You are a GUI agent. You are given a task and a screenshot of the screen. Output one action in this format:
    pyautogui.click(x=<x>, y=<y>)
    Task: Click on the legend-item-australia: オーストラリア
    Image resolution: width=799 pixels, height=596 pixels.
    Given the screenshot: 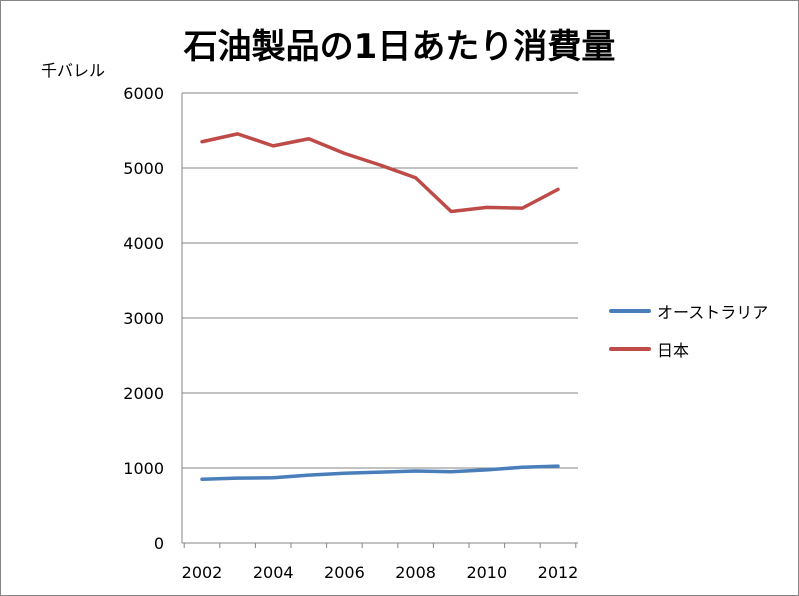 What is the action you would take?
    pyautogui.click(x=688, y=311)
    